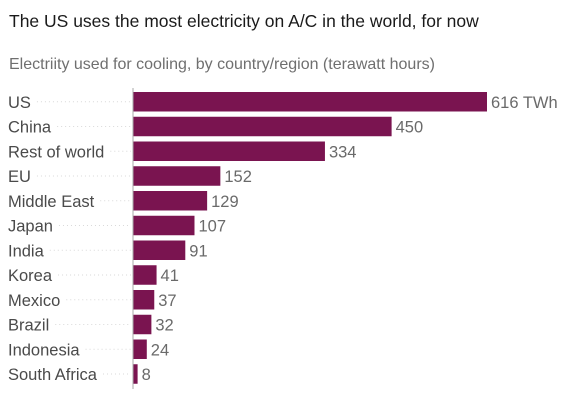  Describe the element at coordinates (56, 152) in the screenshot. I see `category-label: Rest of world` at that location.